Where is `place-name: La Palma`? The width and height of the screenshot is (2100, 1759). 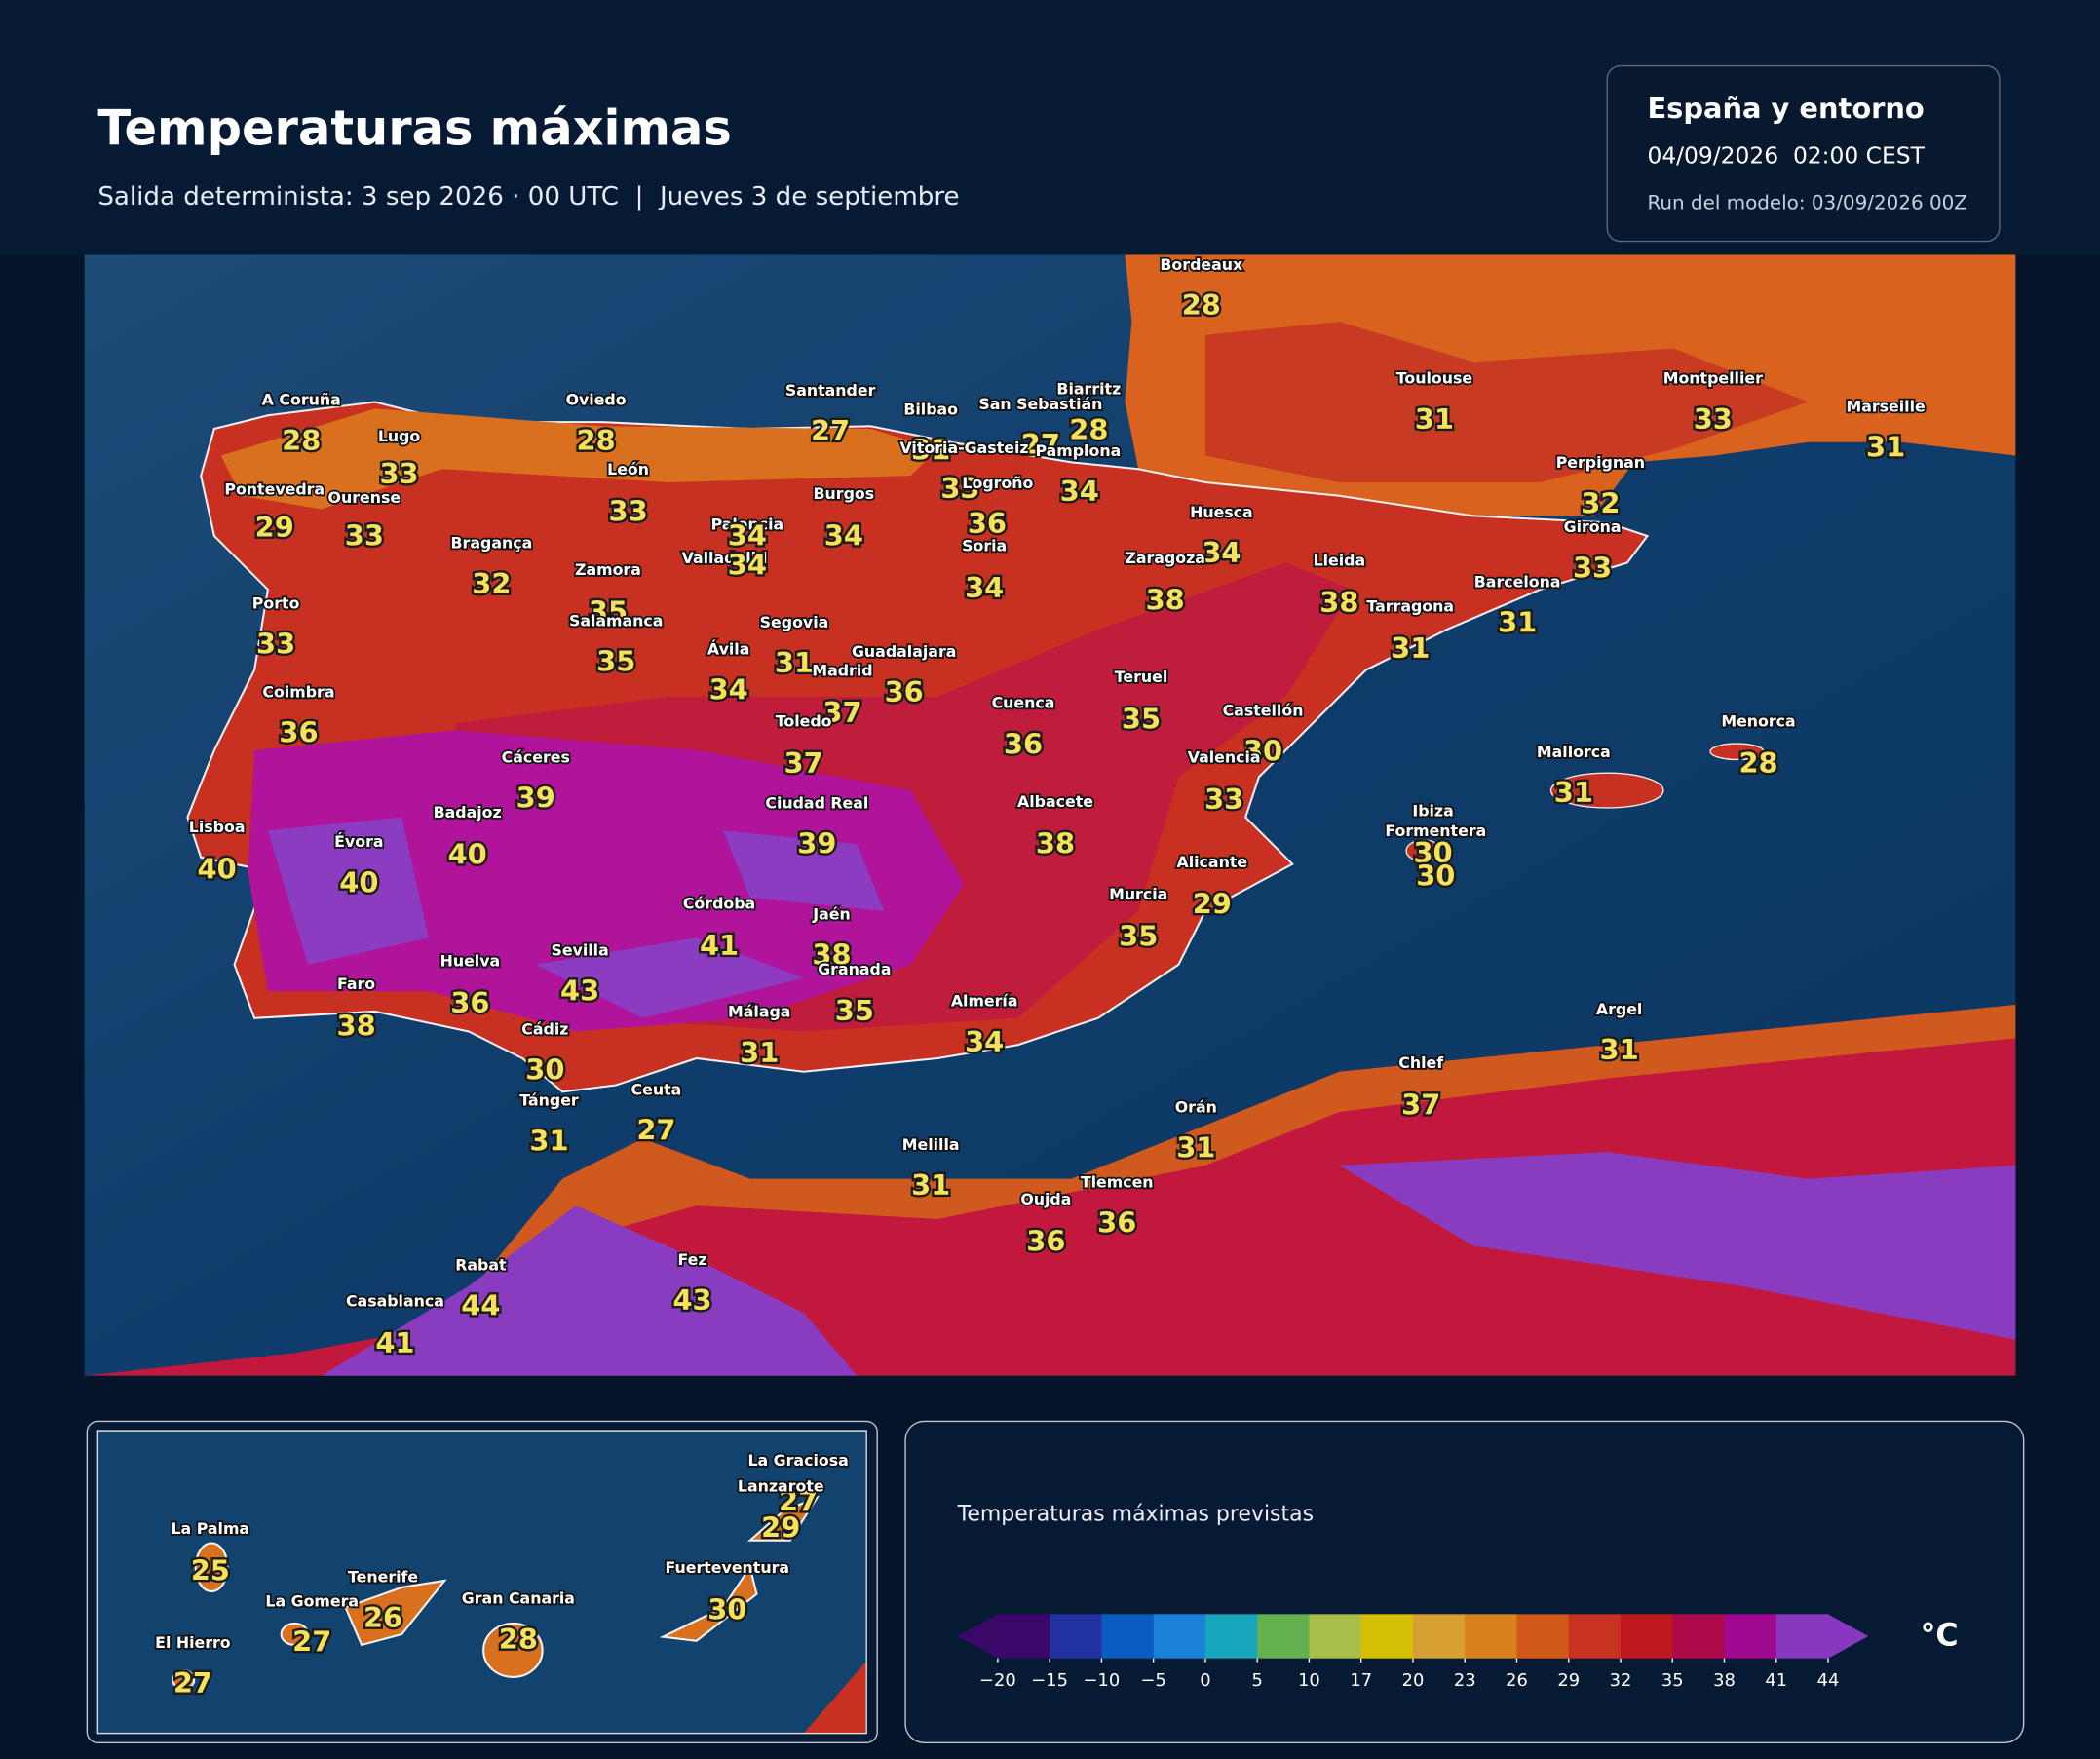
place-name: La Palma is located at coordinates (210, 1528).